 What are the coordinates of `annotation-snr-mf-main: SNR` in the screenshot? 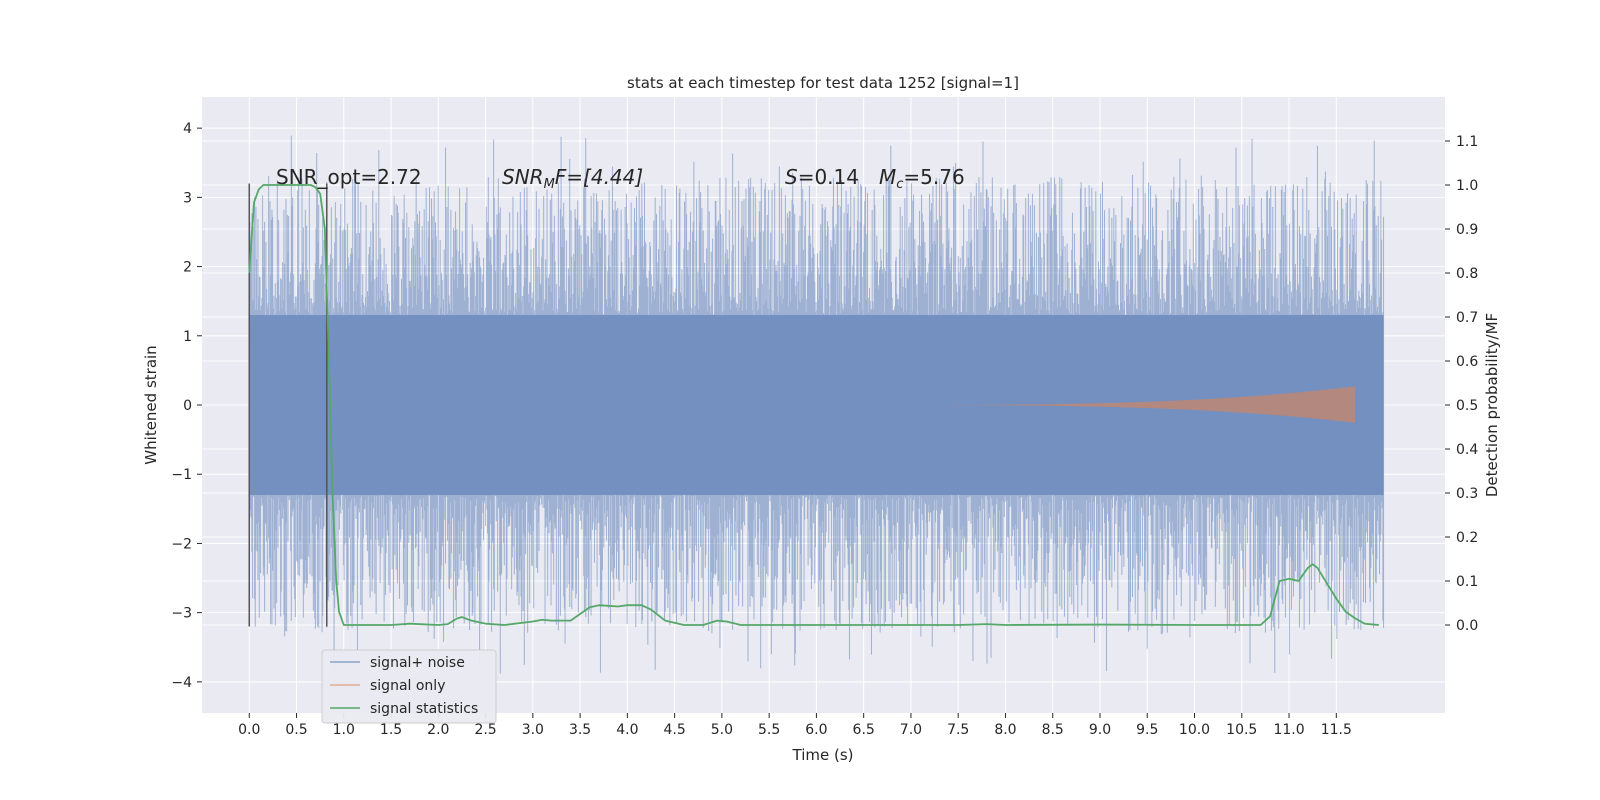 It's located at (523, 177).